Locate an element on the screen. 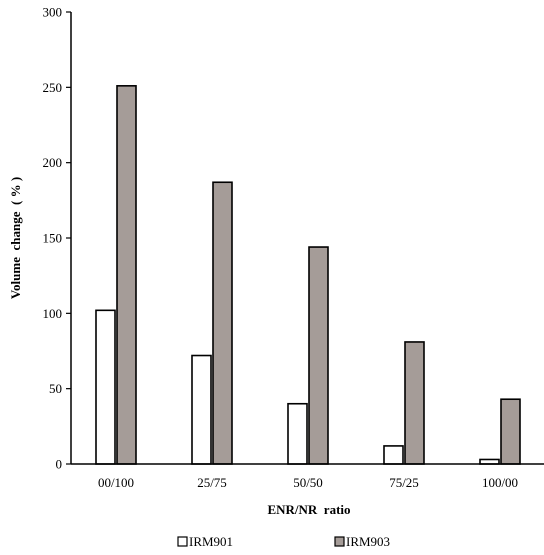 The height and width of the screenshot is (555, 544). legend-label-irm903: IRM903 is located at coordinates (368, 541).